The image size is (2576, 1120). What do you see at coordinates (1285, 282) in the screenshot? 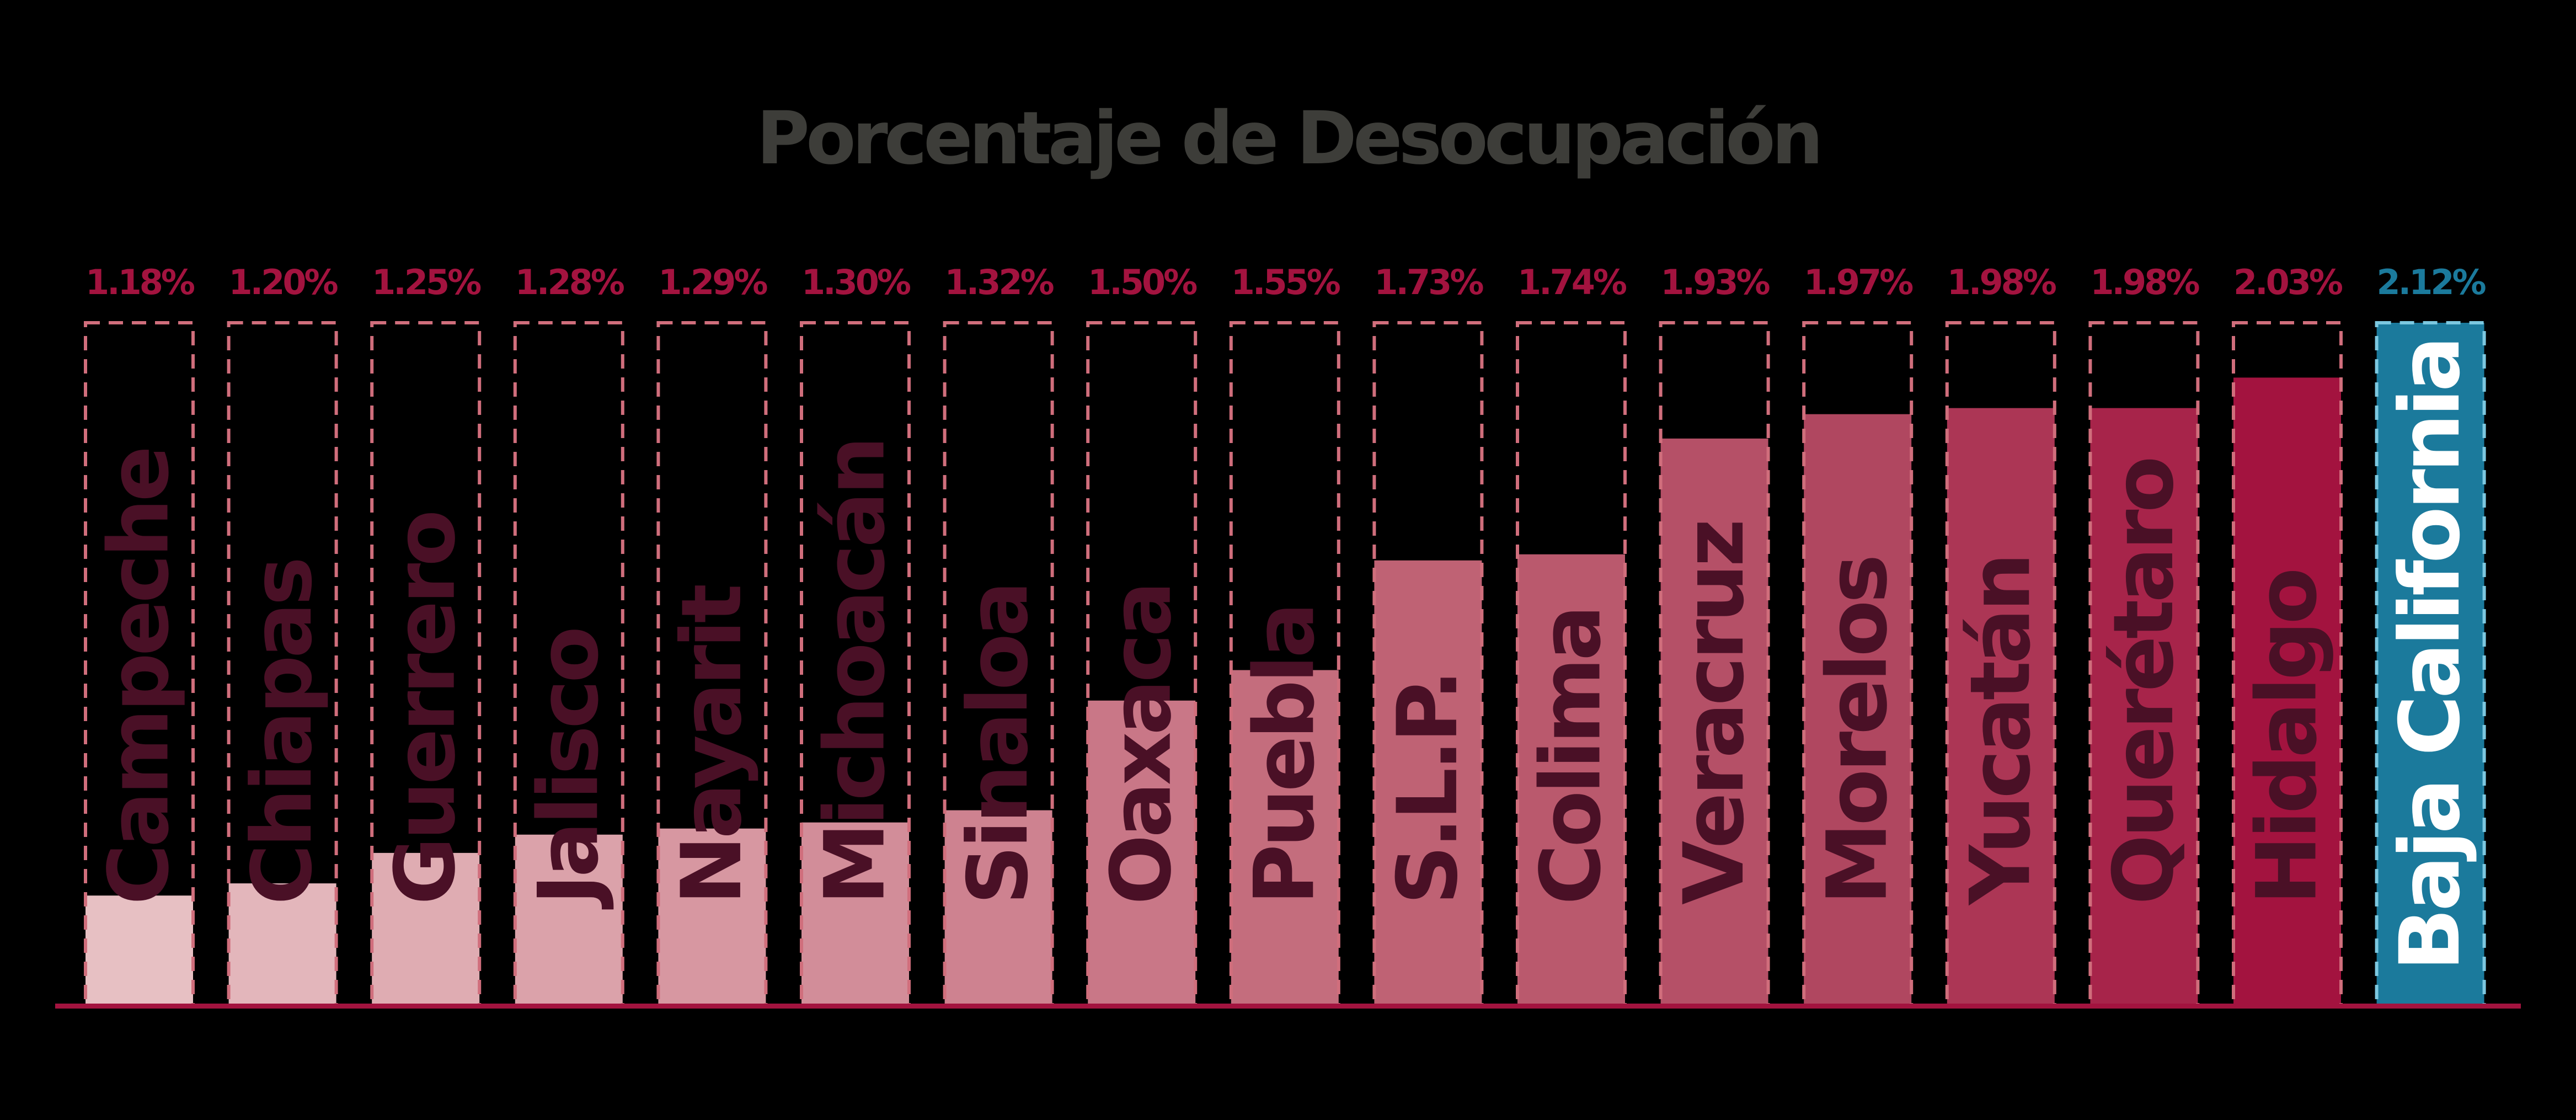
I see `value-label-9: 1.55%` at bounding box center [1285, 282].